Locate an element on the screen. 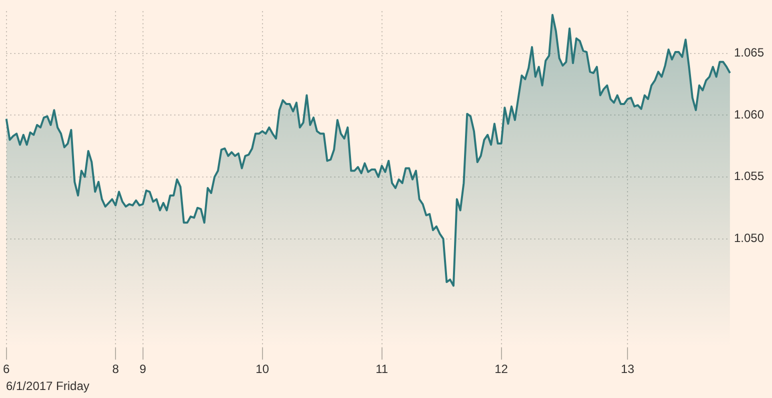  y-tick-label: 1.055 is located at coordinates (749, 176).